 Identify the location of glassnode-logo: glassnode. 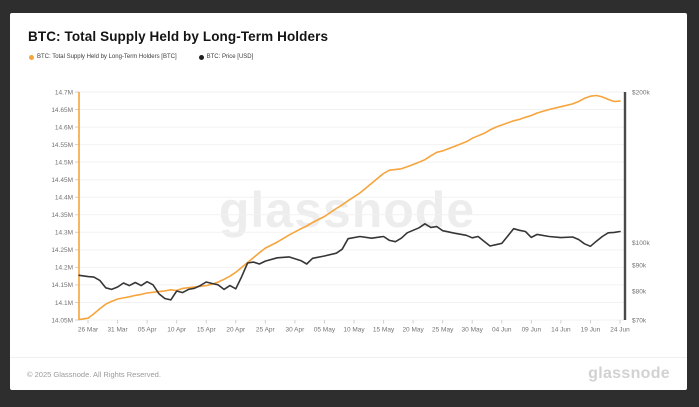
(629, 373).